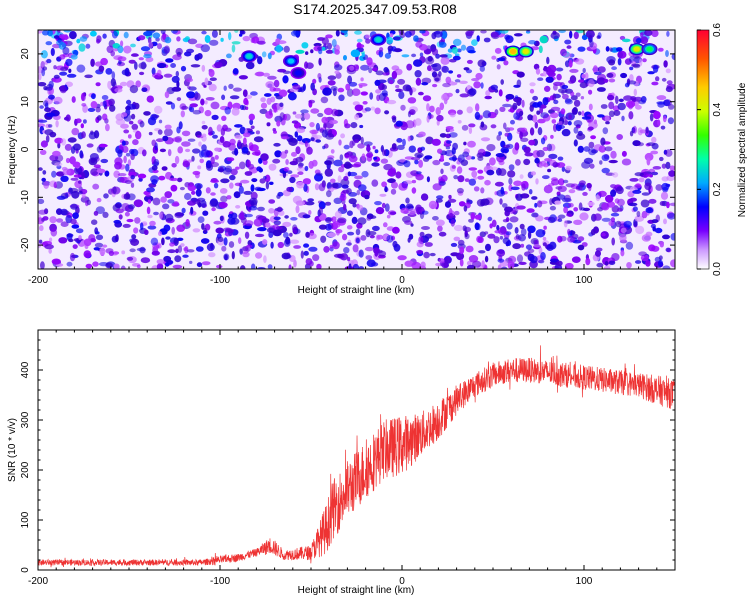 The height and width of the screenshot is (600, 750). What do you see at coordinates (402, 581) in the screenshot?
I see `snr-x-tick-label: 0` at bounding box center [402, 581].